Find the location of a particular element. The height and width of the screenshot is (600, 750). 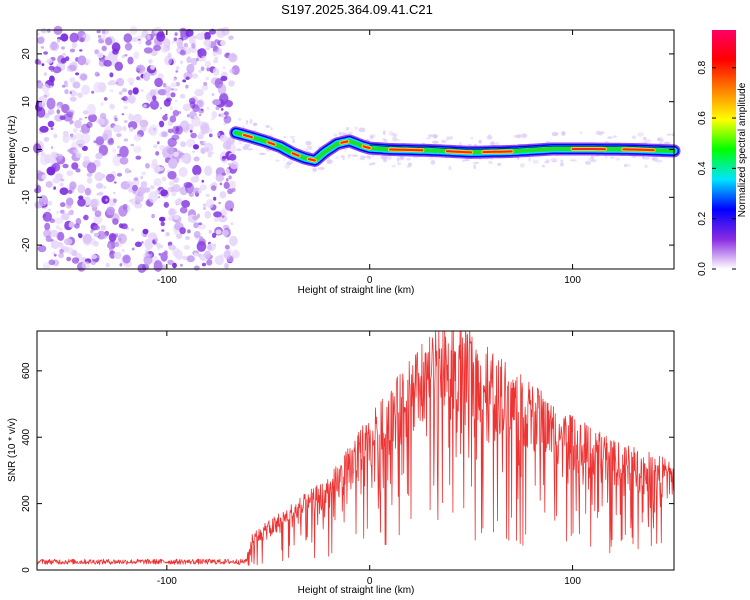

colorbar-tick-label: 0.2 is located at coordinates (702, 218).